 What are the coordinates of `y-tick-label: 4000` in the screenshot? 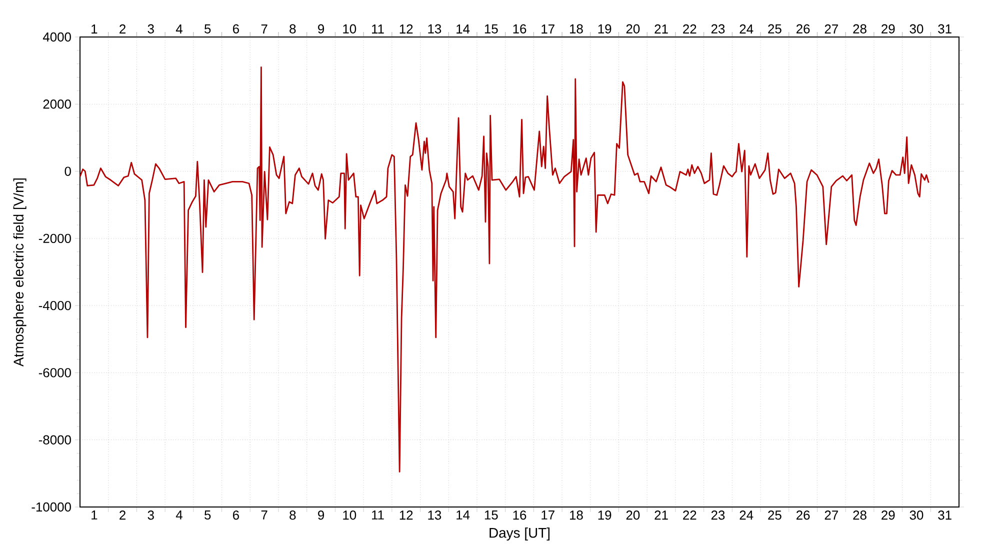 It's located at (56, 37).